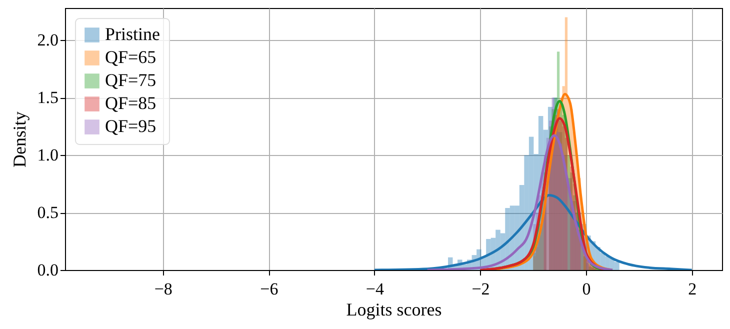 This screenshot has height=329, width=730. I want to click on y-tick-label: 0.0, so click(47, 270).